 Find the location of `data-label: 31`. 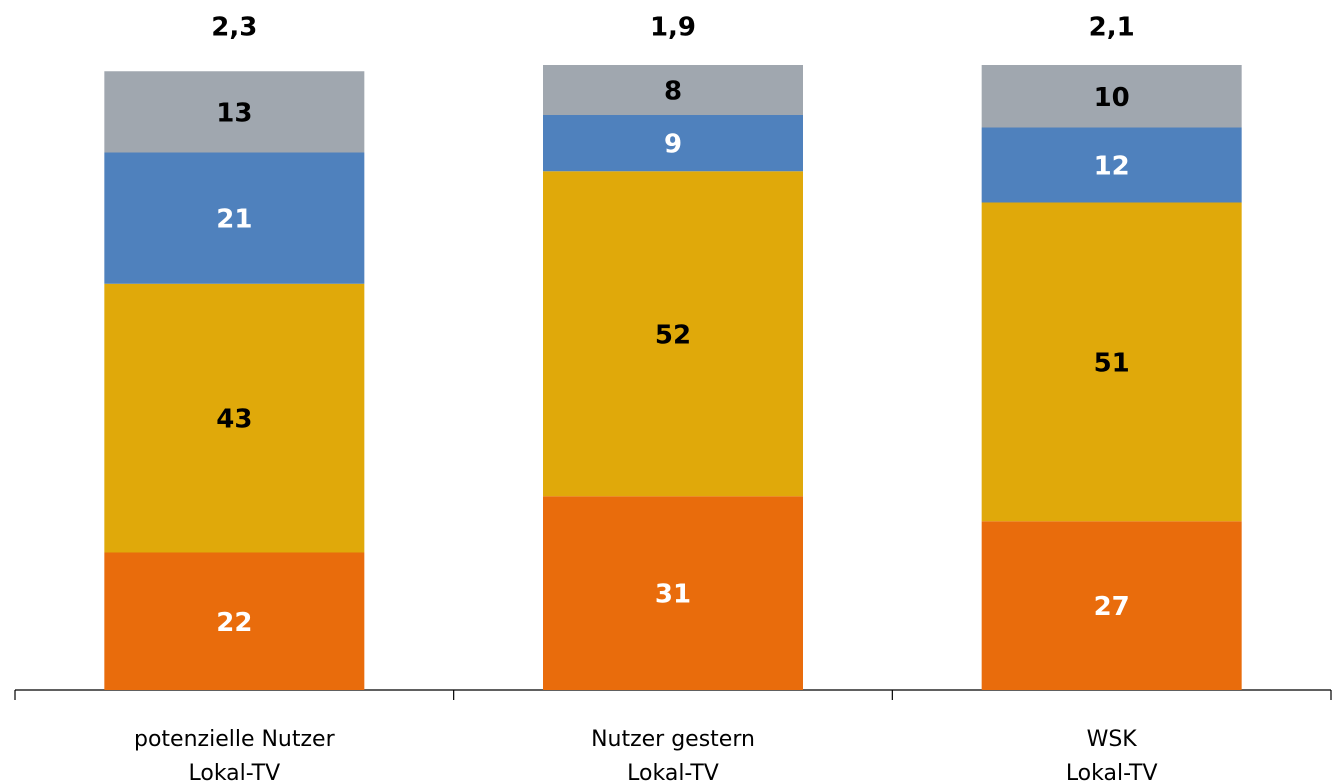

data-label: 31 is located at coordinates (673, 595).